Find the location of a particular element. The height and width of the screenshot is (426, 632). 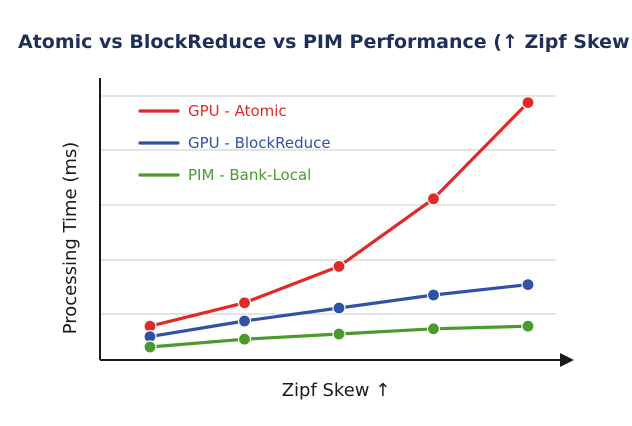

legend-label-3: PIM - Bank-Local is located at coordinates (249, 175).